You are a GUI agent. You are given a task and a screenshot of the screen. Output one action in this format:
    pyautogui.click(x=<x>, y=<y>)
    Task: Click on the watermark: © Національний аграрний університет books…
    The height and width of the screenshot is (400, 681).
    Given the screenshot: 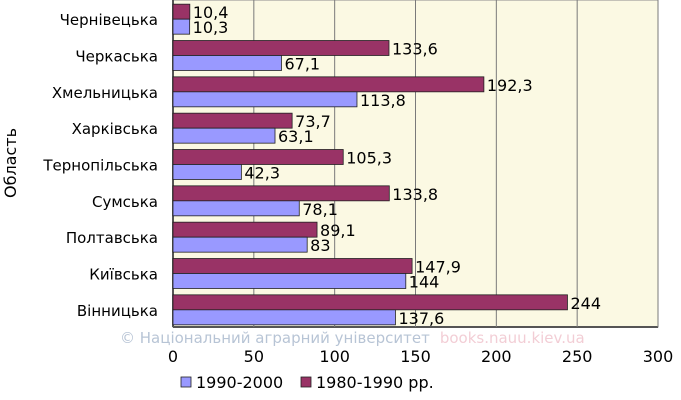 What is the action you would take?
    pyautogui.click(x=352, y=338)
    